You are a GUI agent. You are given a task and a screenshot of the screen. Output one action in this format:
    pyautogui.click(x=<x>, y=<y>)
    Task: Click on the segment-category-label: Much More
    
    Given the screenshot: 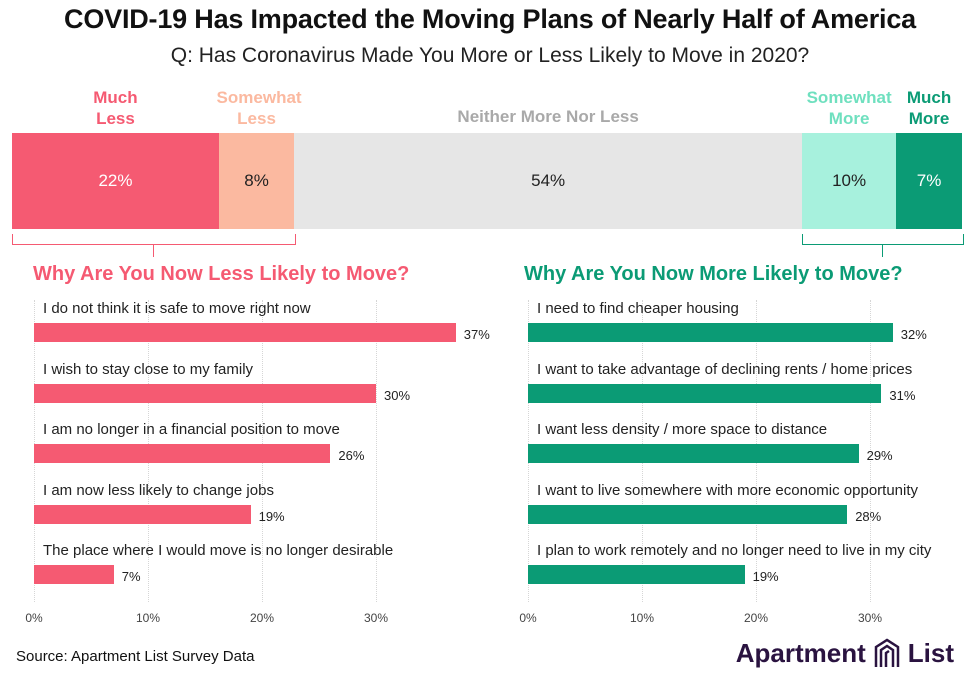 What is the action you would take?
    pyautogui.click(x=929, y=108)
    